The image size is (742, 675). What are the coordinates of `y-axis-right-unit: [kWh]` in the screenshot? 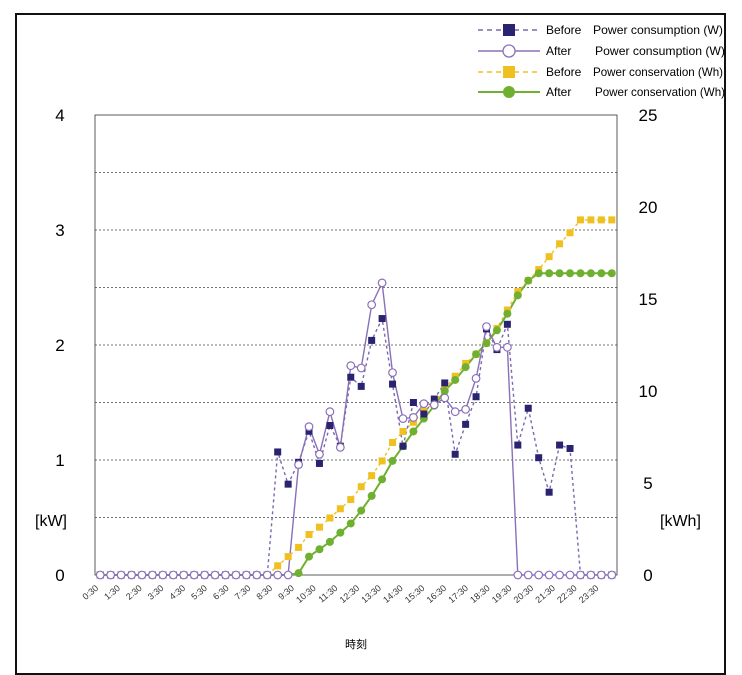 It's located at (680, 521).